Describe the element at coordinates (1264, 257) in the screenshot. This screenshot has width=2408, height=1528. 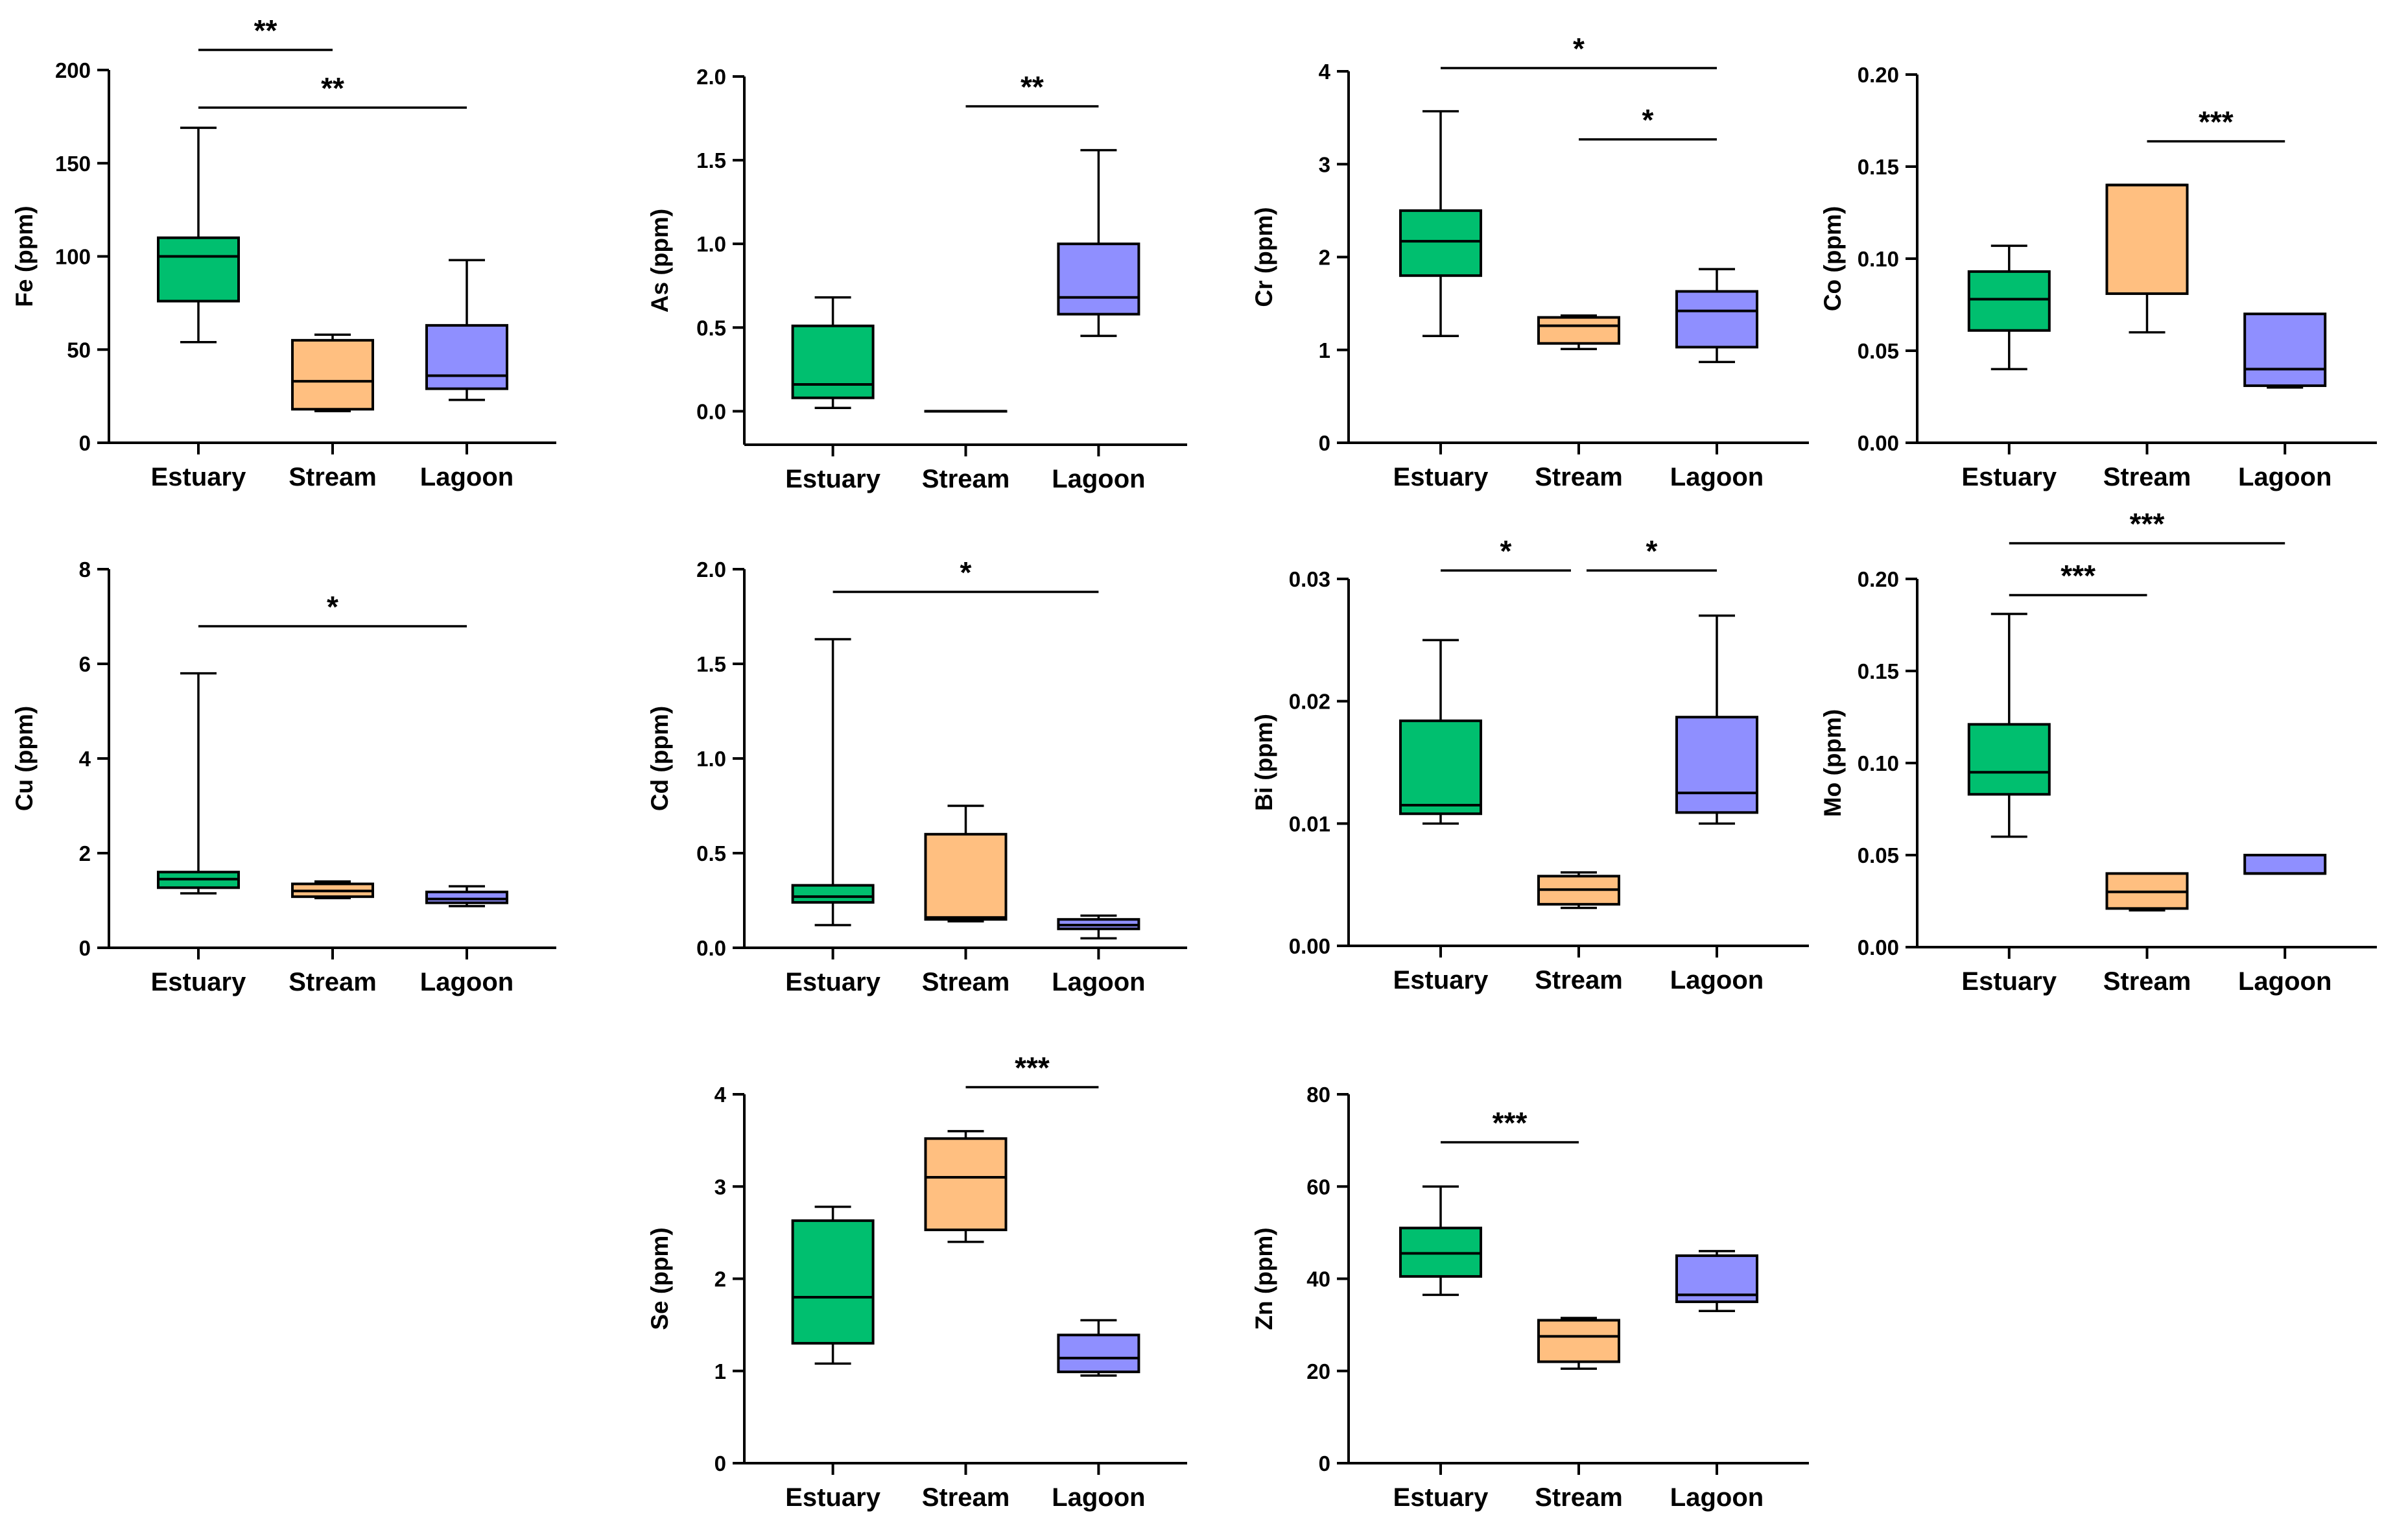
I see `y-axis-title: Cr (ppm)` at that location.